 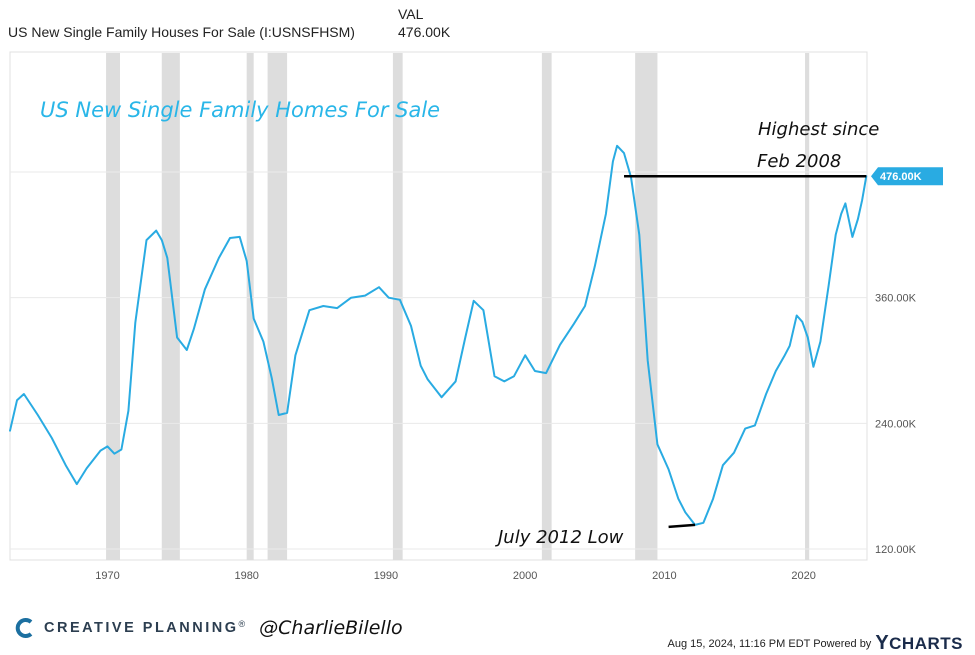 What do you see at coordinates (818, 129) in the screenshot?
I see `annotation-highest-since: Highest since` at bounding box center [818, 129].